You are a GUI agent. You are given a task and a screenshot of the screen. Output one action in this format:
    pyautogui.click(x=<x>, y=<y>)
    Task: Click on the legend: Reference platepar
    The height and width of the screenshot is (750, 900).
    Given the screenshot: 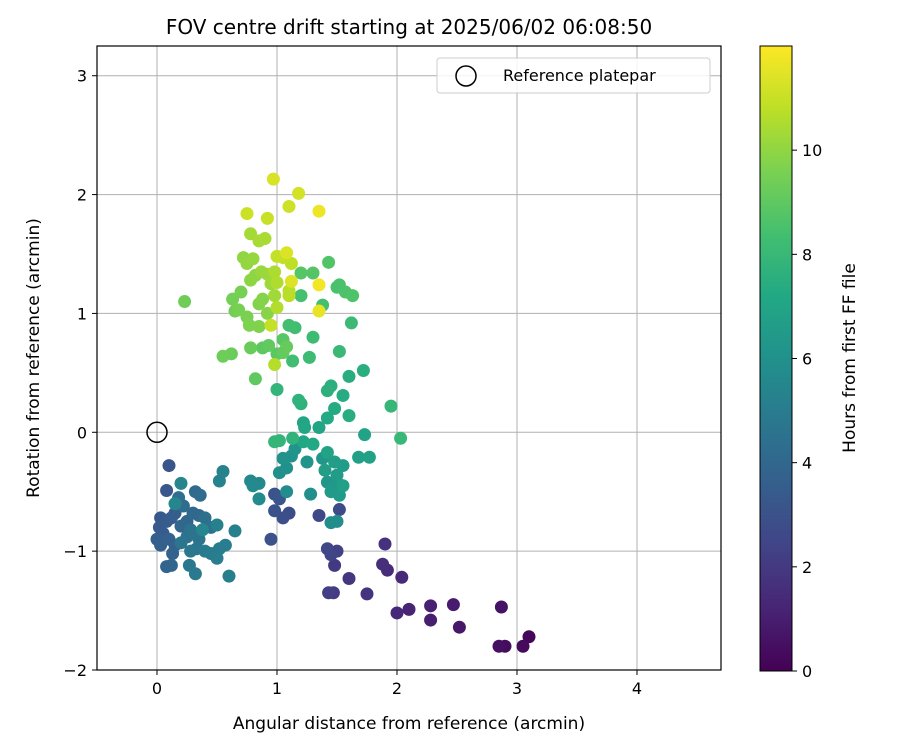 What is the action you would take?
    pyautogui.click(x=573, y=75)
    